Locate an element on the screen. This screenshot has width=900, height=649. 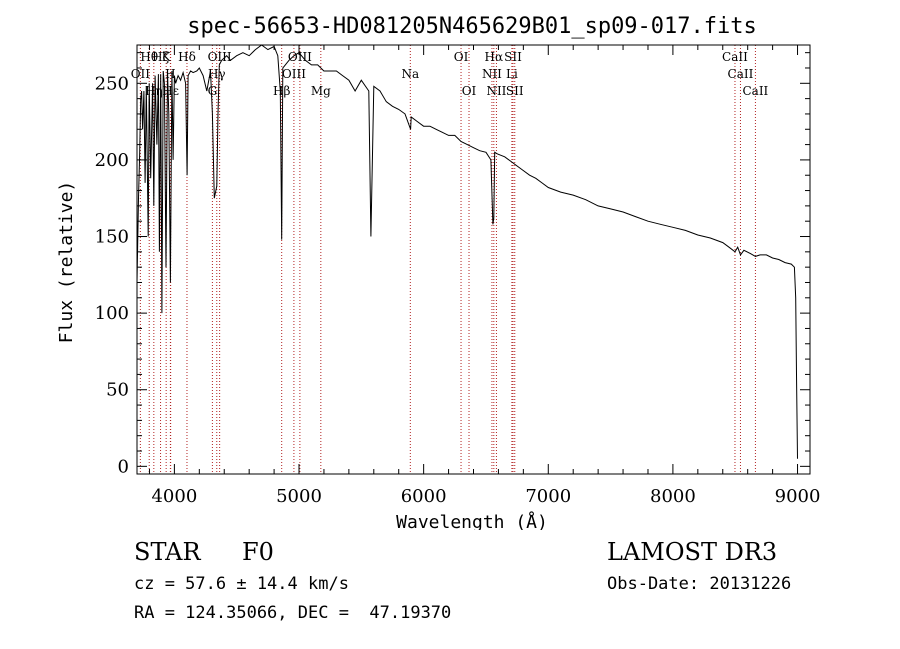
line-label-22: Li is located at coordinates (512, 74).